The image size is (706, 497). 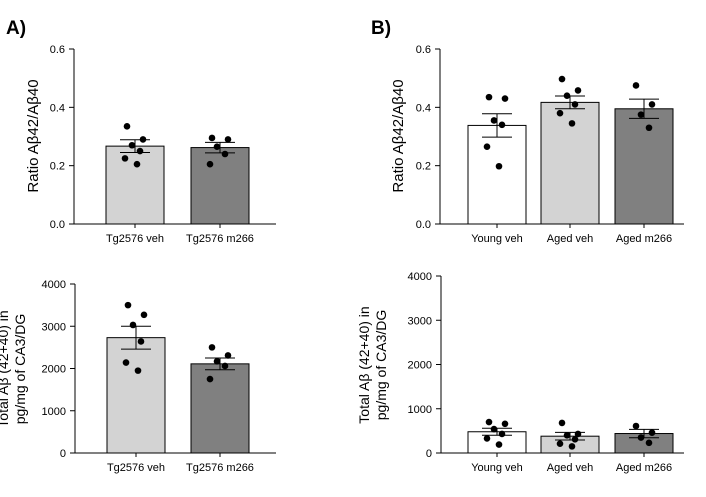 What do you see at coordinates (16, 28) in the screenshot?
I see `panel-label-a: A)` at bounding box center [16, 28].